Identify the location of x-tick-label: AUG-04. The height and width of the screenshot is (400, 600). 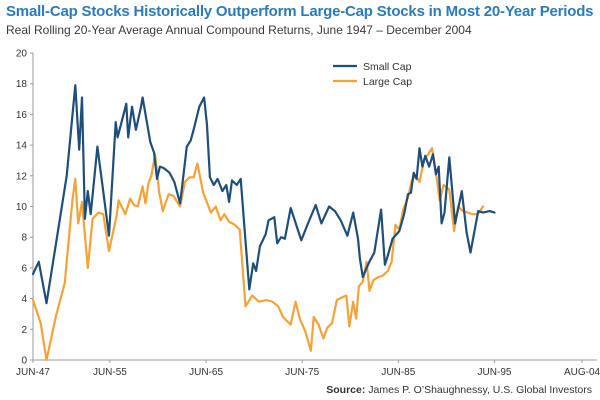
(582, 372).